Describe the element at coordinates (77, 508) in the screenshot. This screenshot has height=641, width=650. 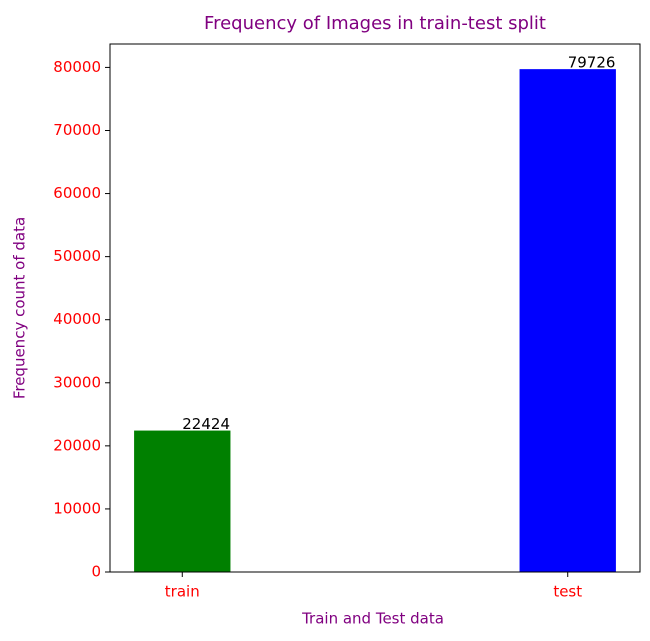
I see `y-tick-label: 10000` at that location.